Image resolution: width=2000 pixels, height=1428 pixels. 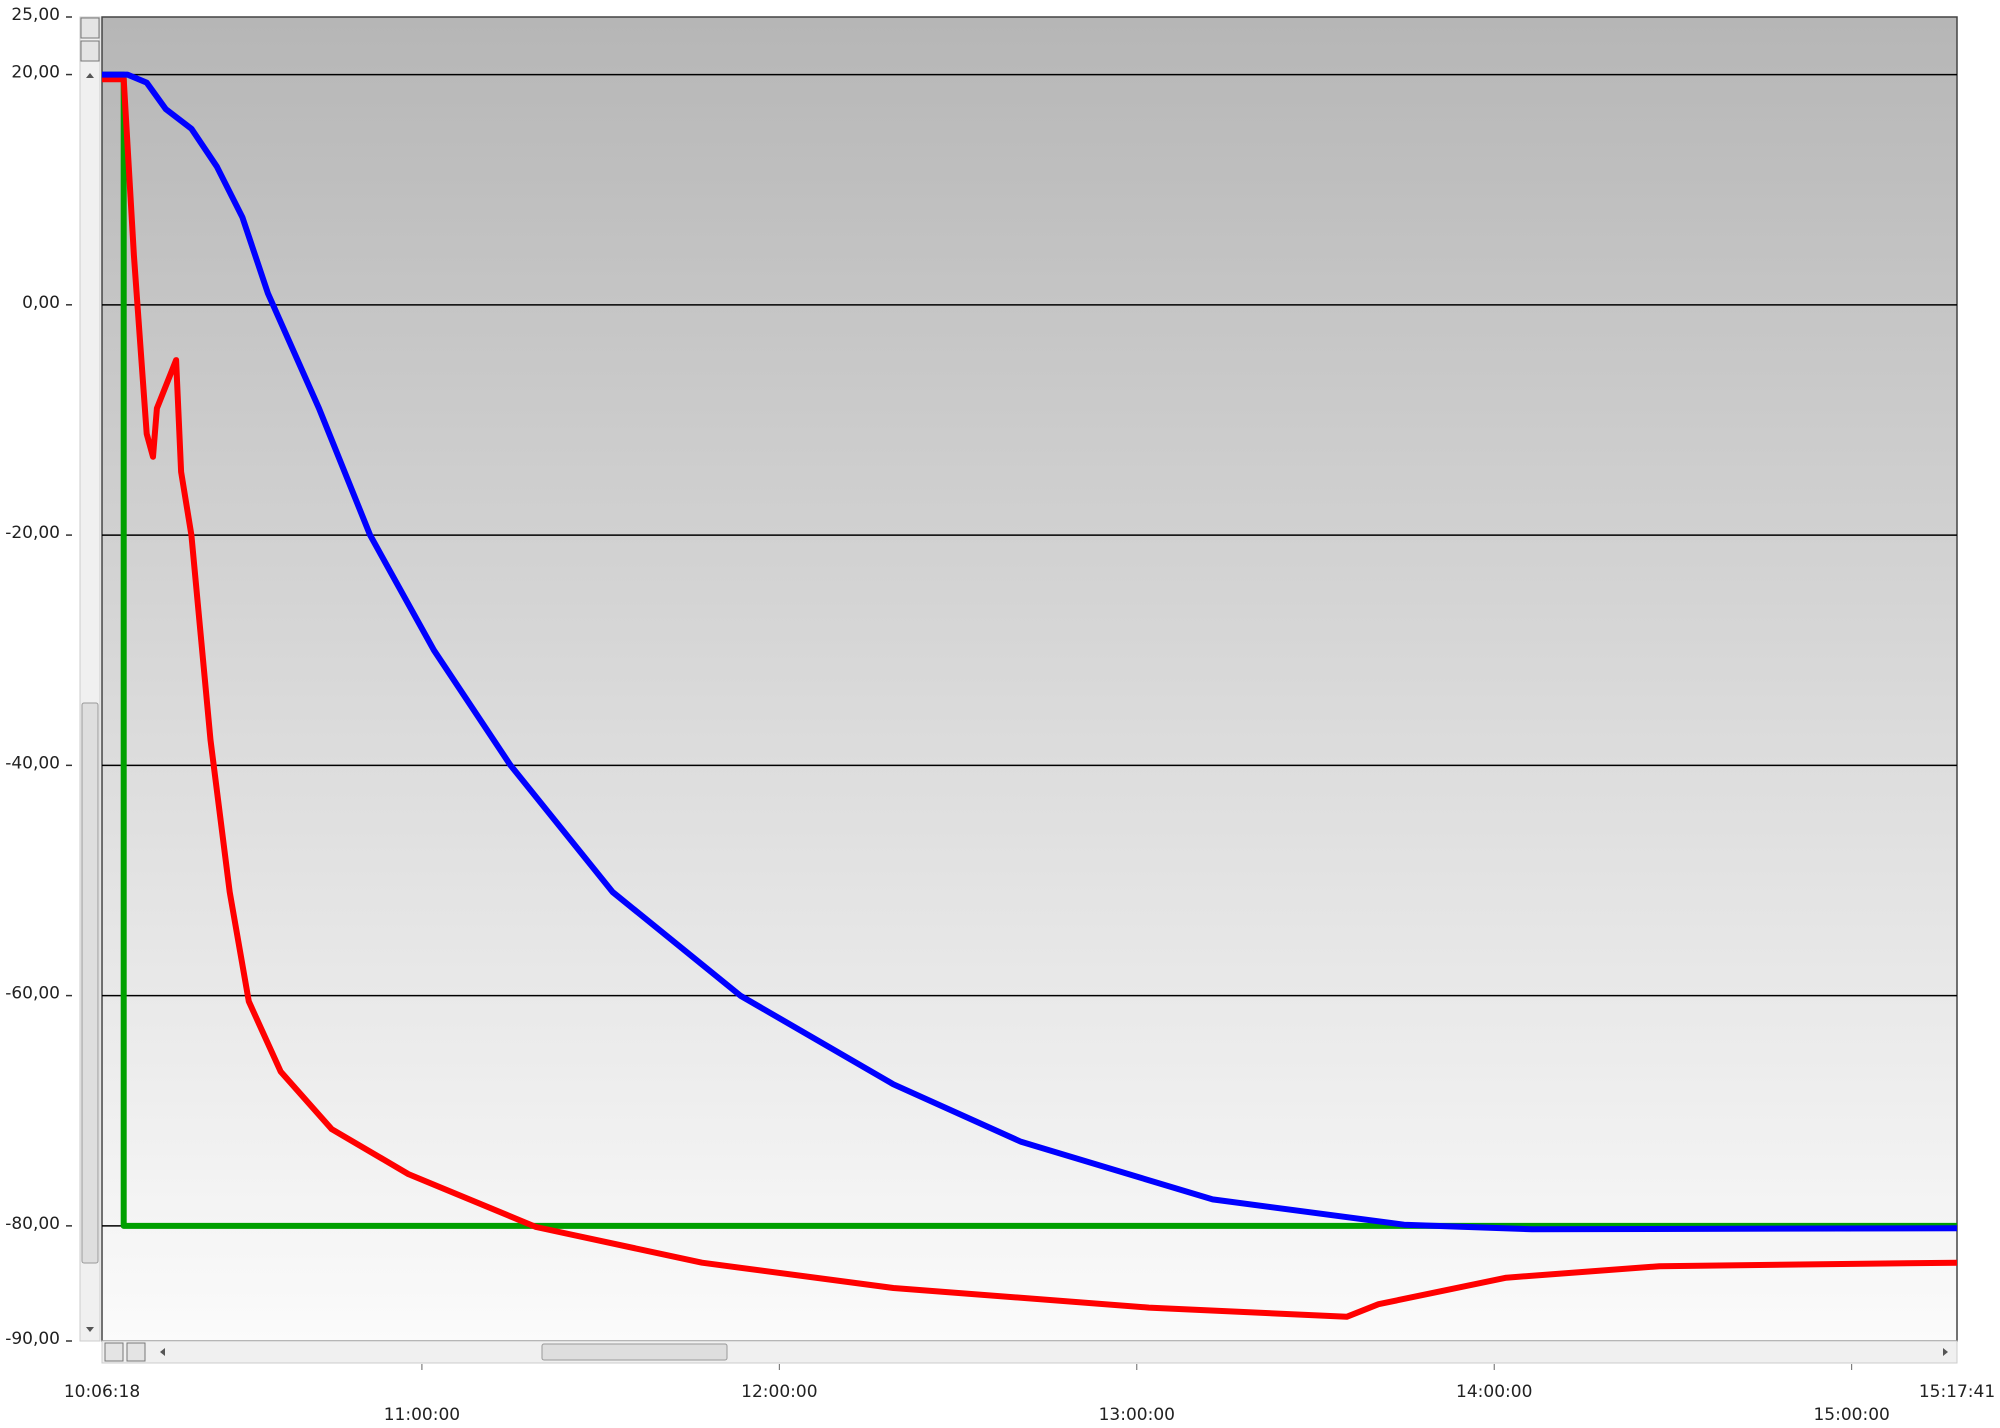 What do you see at coordinates (32, 1339) in the screenshot?
I see `y-tick-label: -90,00` at bounding box center [32, 1339].